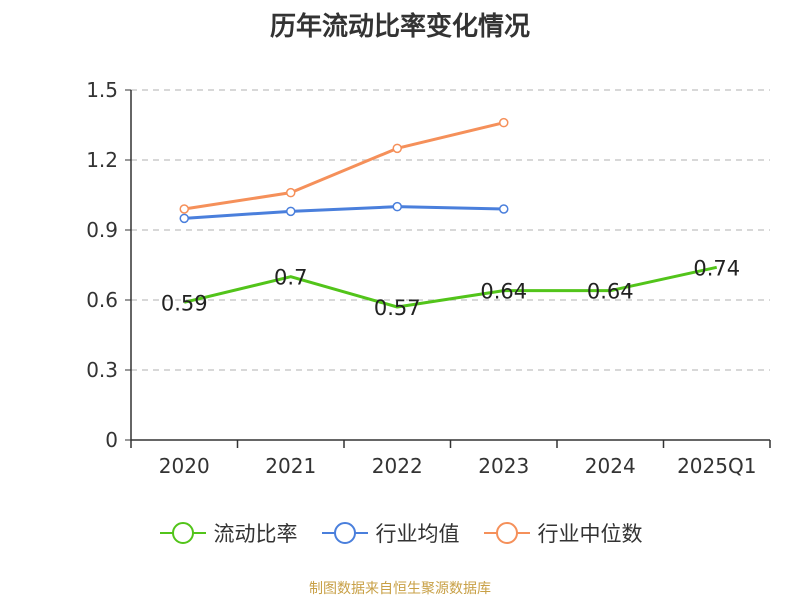  Describe the element at coordinates (184, 303) in the screenshot. I see `data-label-0: 0.59` at that location.